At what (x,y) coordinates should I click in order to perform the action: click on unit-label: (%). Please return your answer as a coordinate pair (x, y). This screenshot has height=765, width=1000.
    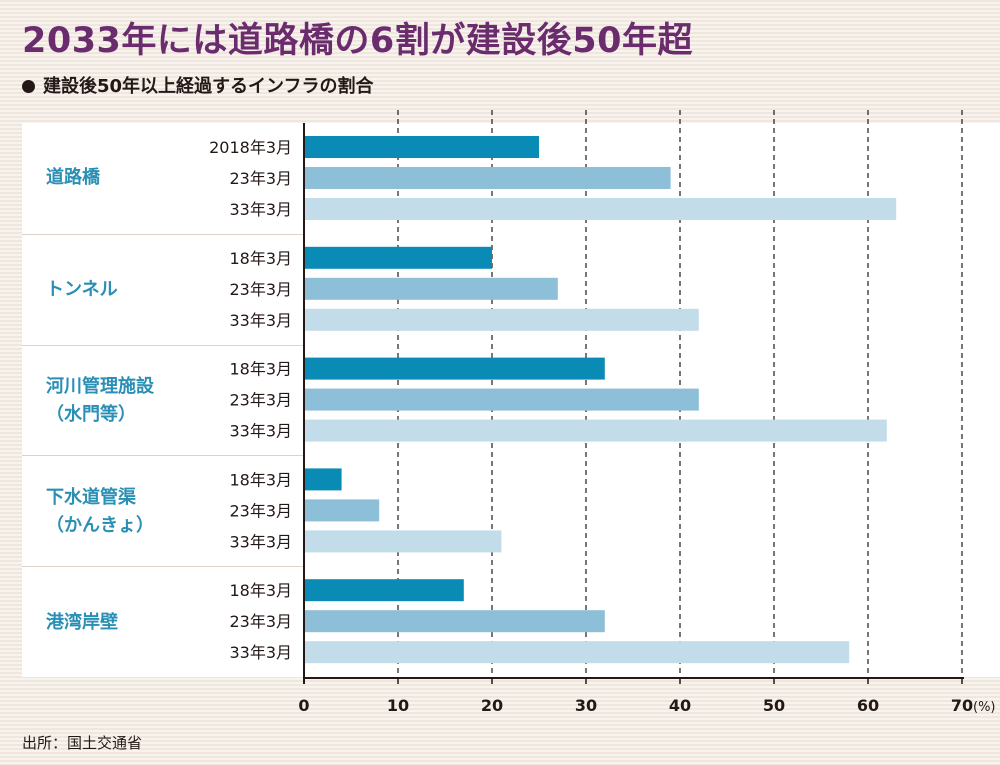
    Looking at the image, I should click on (984, 707).